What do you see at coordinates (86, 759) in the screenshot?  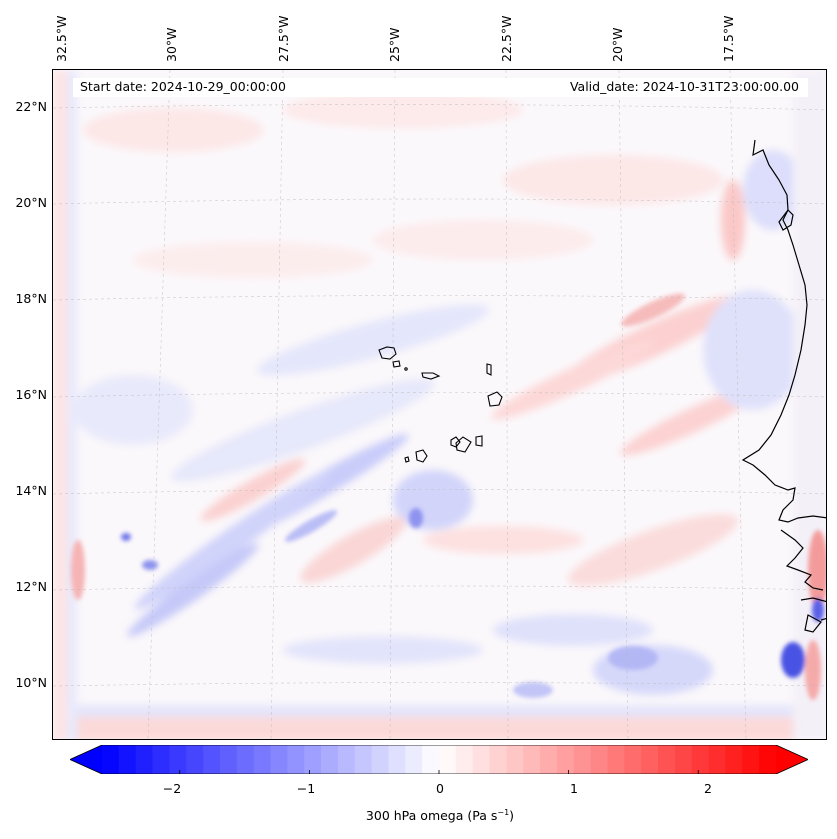 I see `colorbar-extend-min` at bounding box center [86, 759].